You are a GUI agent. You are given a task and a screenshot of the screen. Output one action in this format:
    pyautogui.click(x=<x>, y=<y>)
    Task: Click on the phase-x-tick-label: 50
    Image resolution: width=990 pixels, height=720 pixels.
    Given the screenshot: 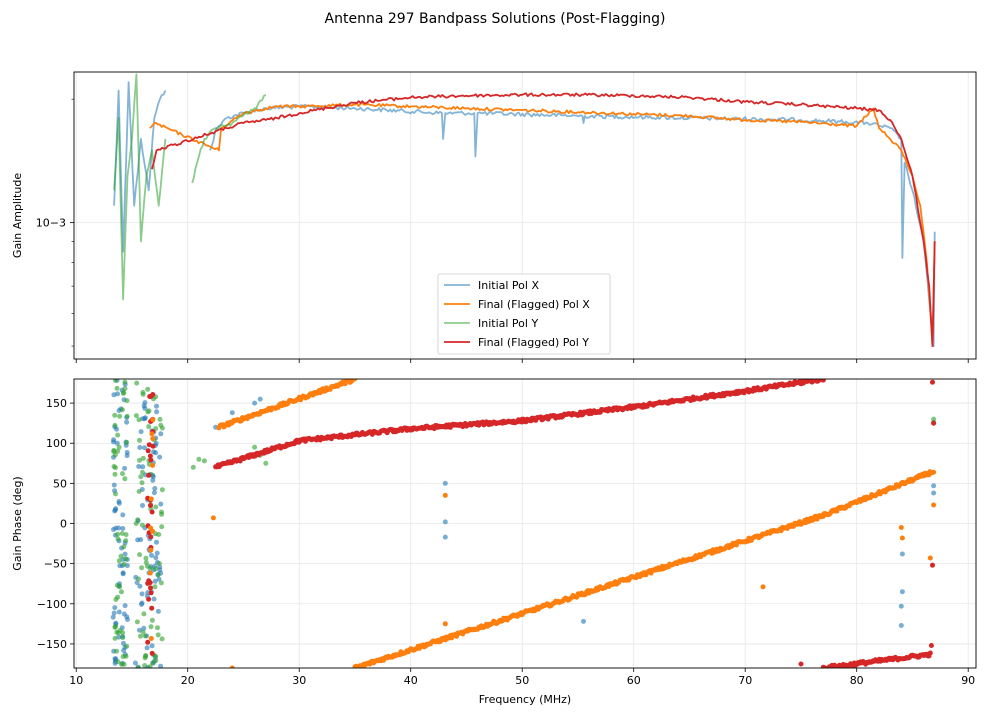 What is the action you would take?
    pyautogui.click(x=522, y=680)
    